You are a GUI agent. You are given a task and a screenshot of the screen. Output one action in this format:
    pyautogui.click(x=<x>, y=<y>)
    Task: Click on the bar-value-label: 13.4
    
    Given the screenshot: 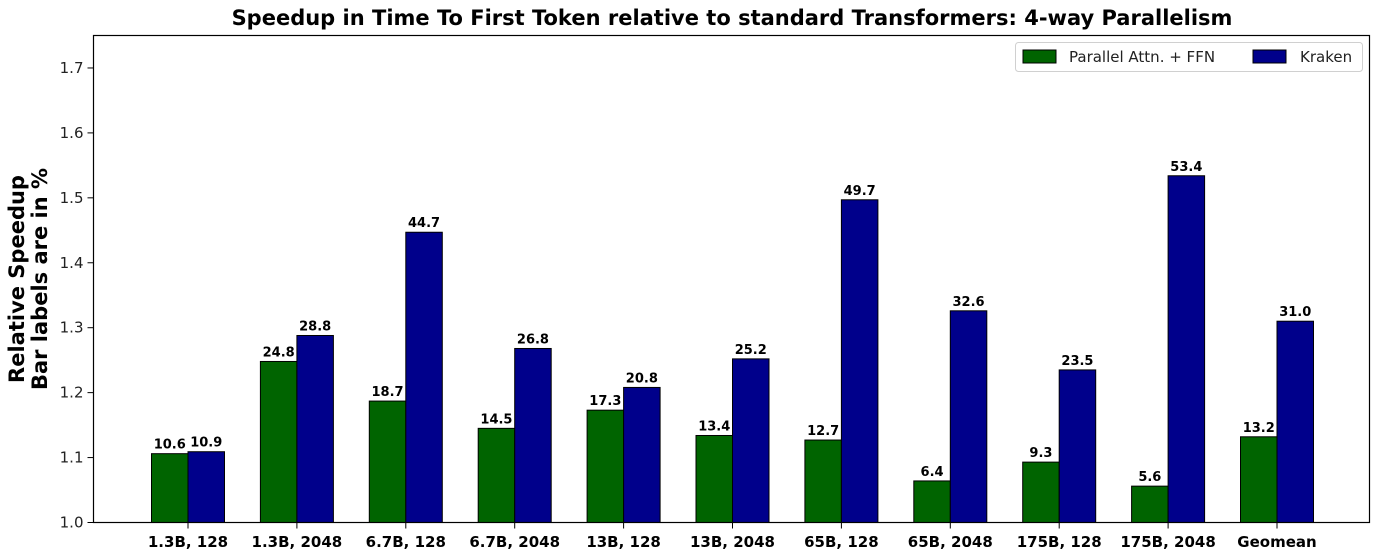 What is the action you would take?
    pyautogui.click(x=714, y=426)
    